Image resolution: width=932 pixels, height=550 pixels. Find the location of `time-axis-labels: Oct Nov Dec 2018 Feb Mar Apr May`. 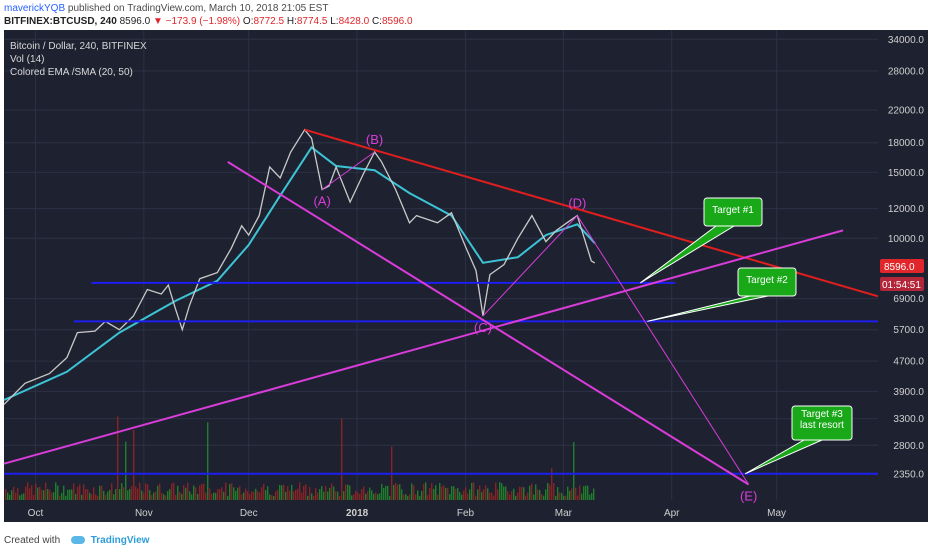

time-axis-labels: Oct Nov Dec 2018 Feb Mar Apr May is located at coordinates (407, 513).